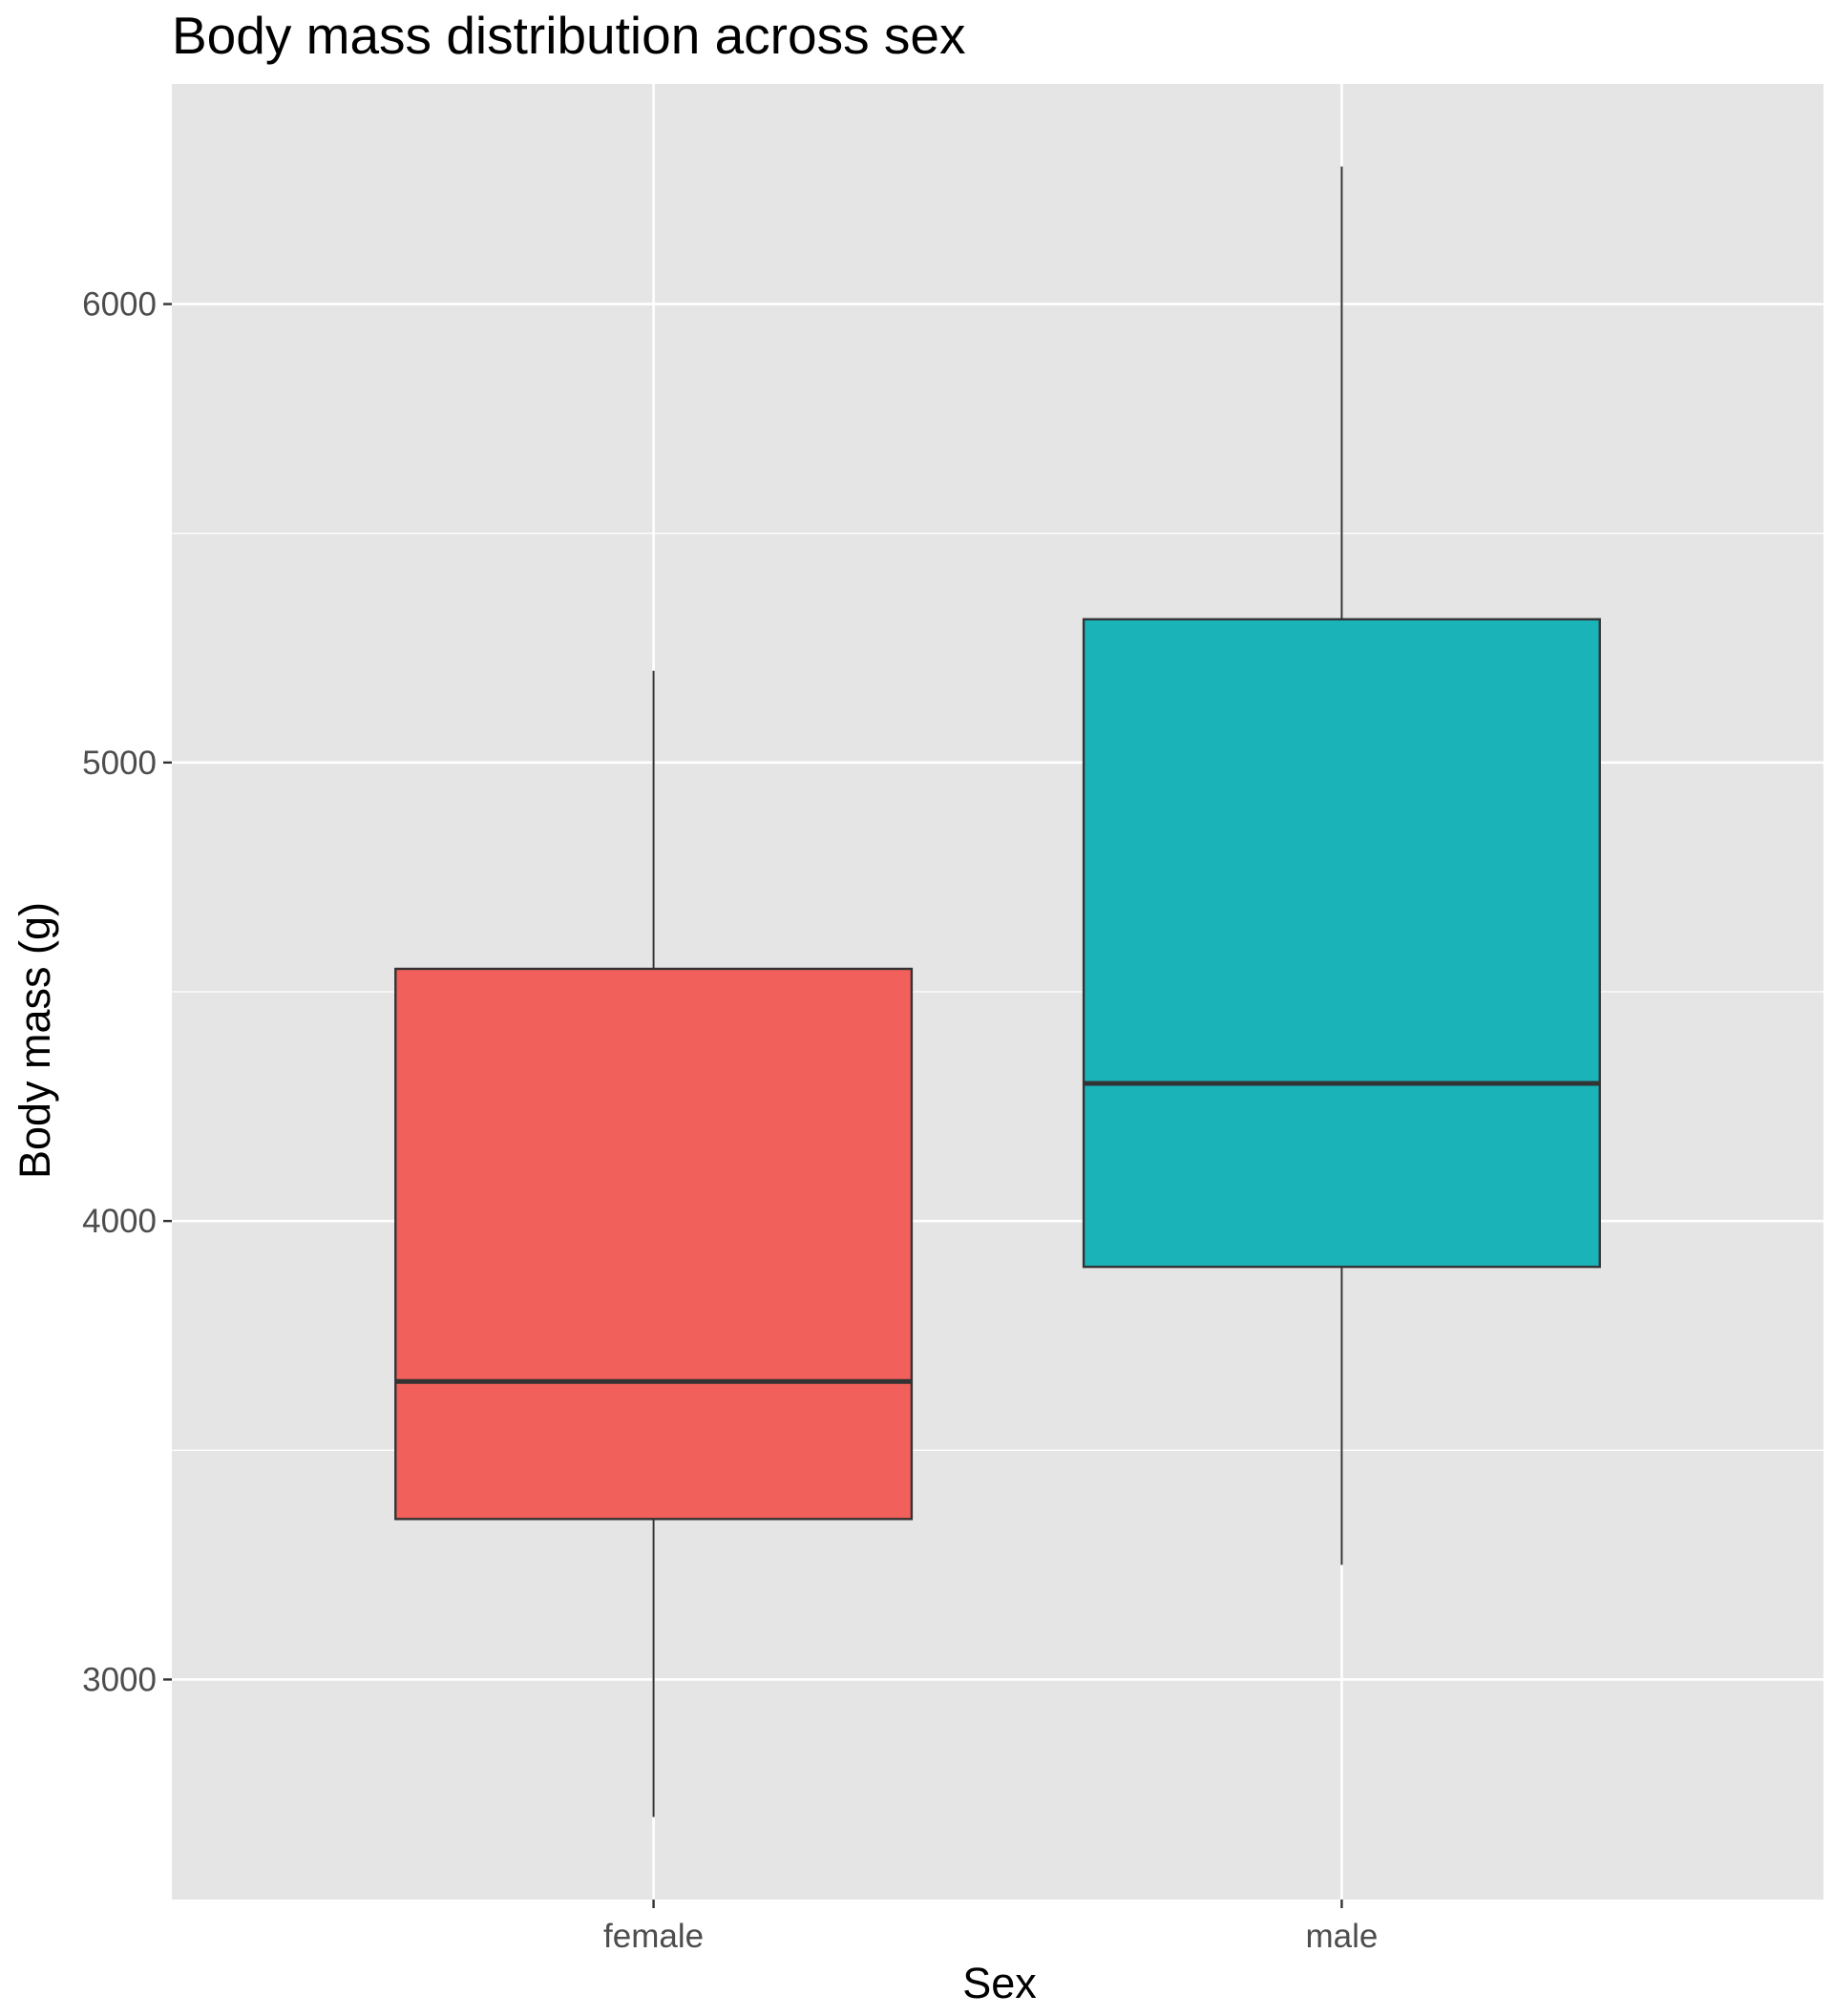  I want to click on x-tick-label: female, so click(653, 1937).